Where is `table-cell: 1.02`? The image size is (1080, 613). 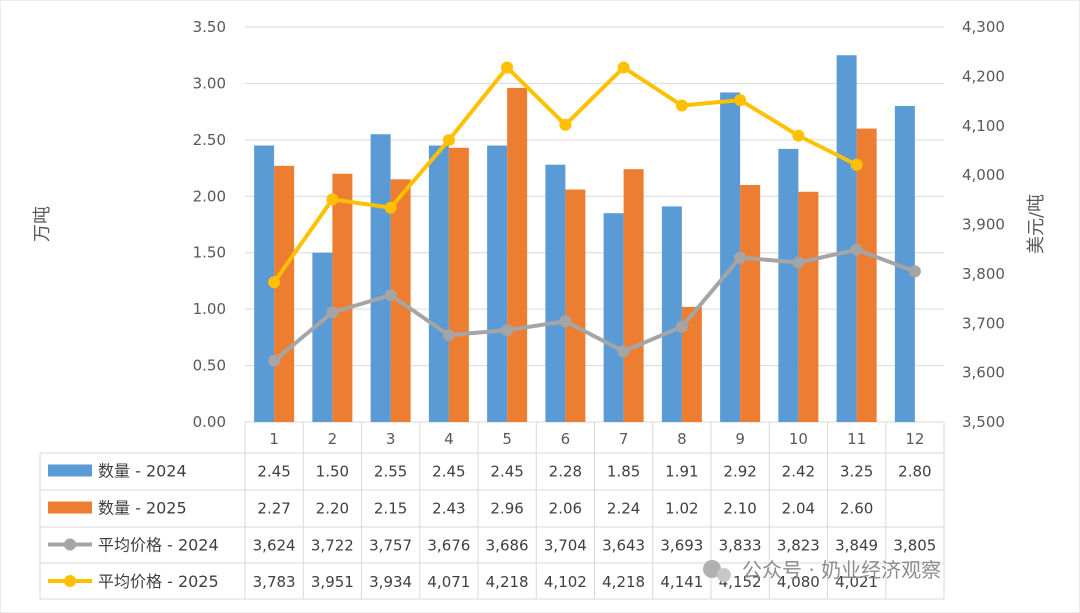 table-cell: 1.02 is located at coordinates (681, 509).